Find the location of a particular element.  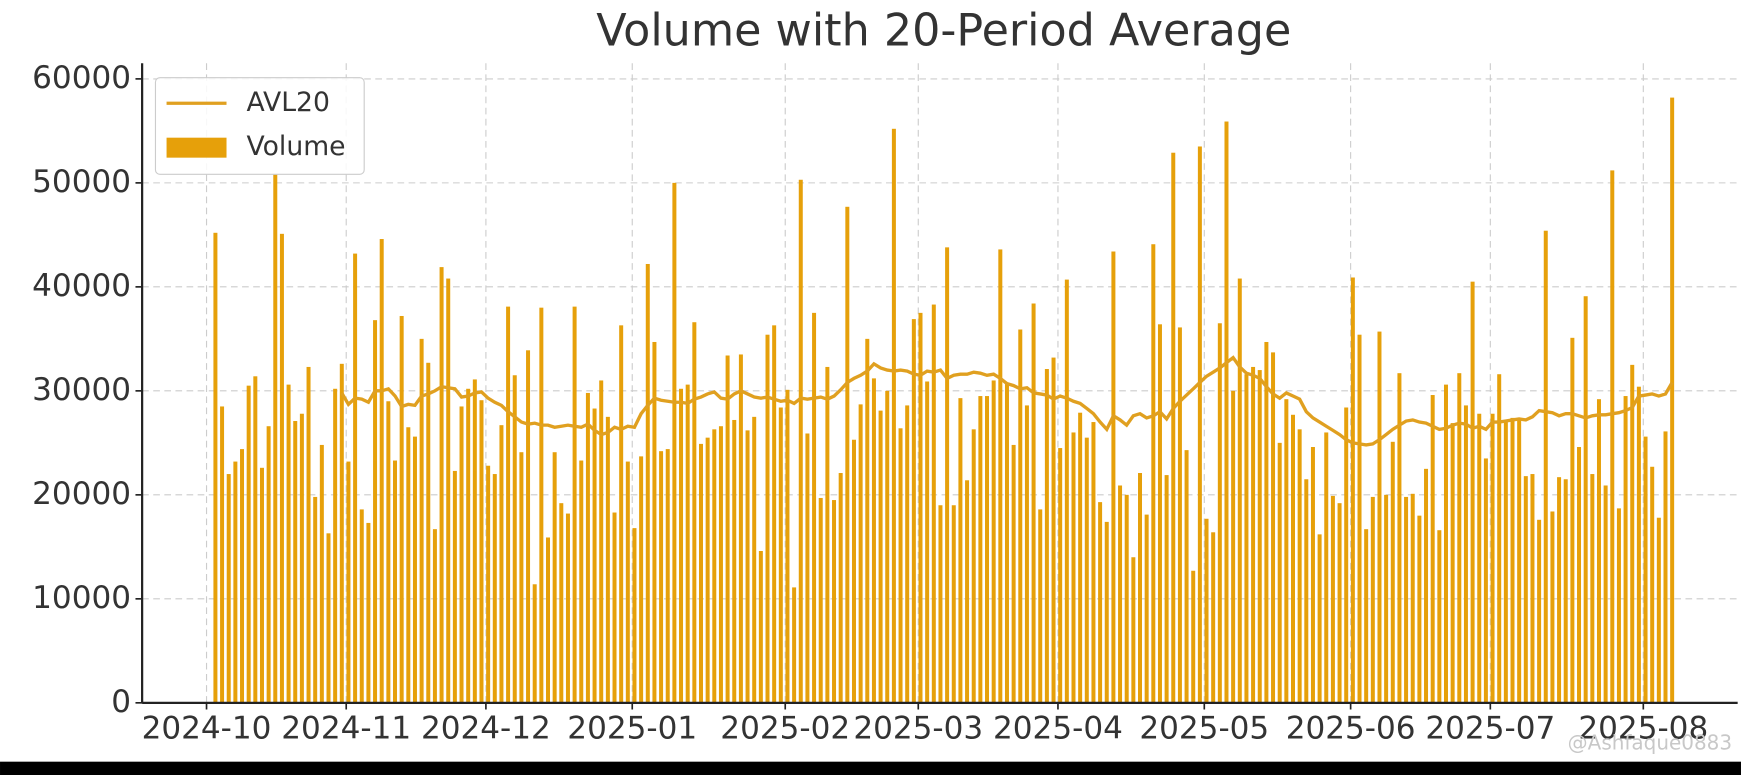

y-tick-label: 60000 is located at coordinates (81, 78).